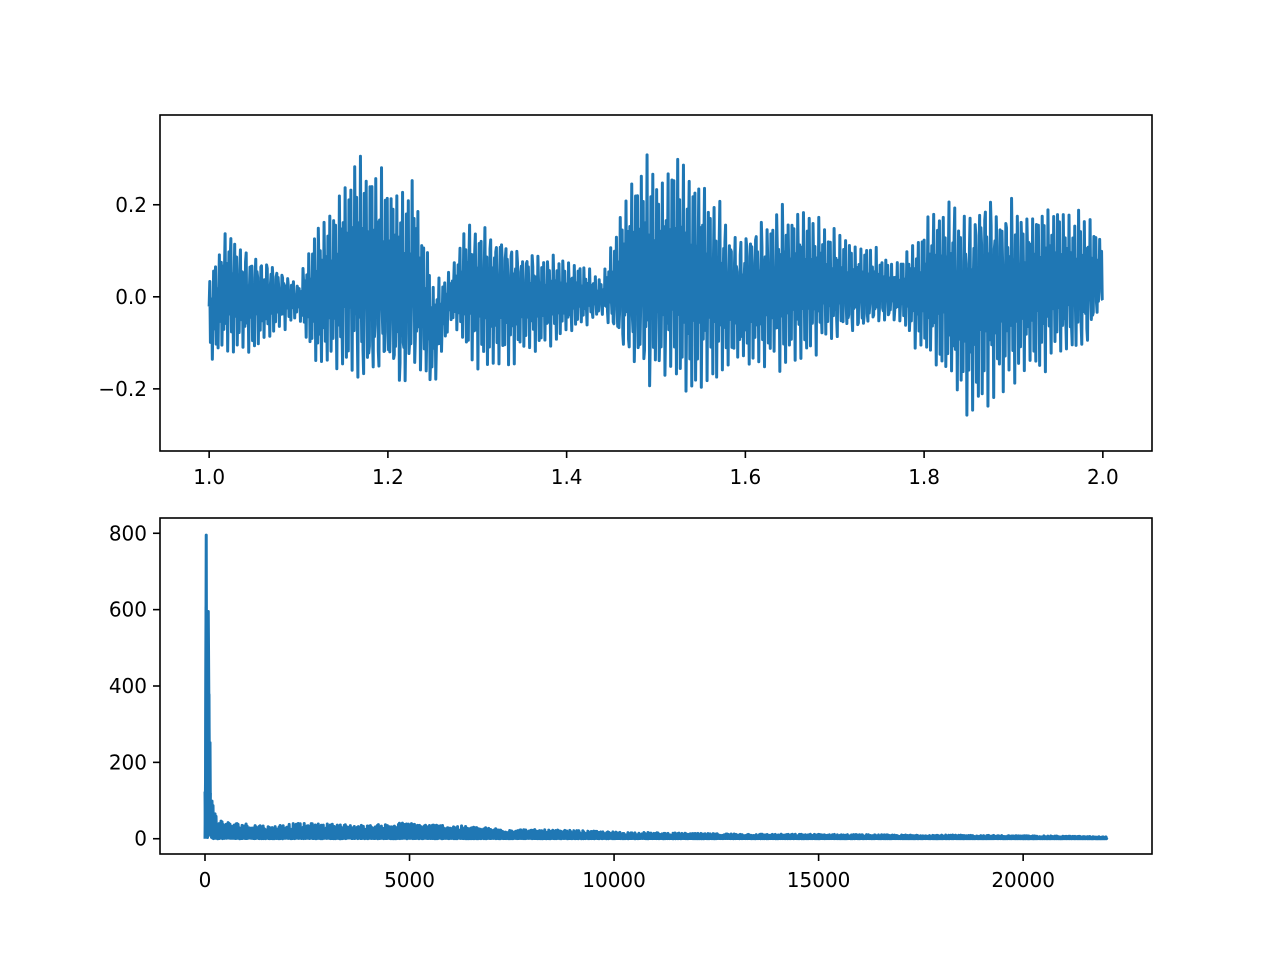 The image size is (1280, 960). I want to click on x-tick-label: 20000, so click(1023, 880).